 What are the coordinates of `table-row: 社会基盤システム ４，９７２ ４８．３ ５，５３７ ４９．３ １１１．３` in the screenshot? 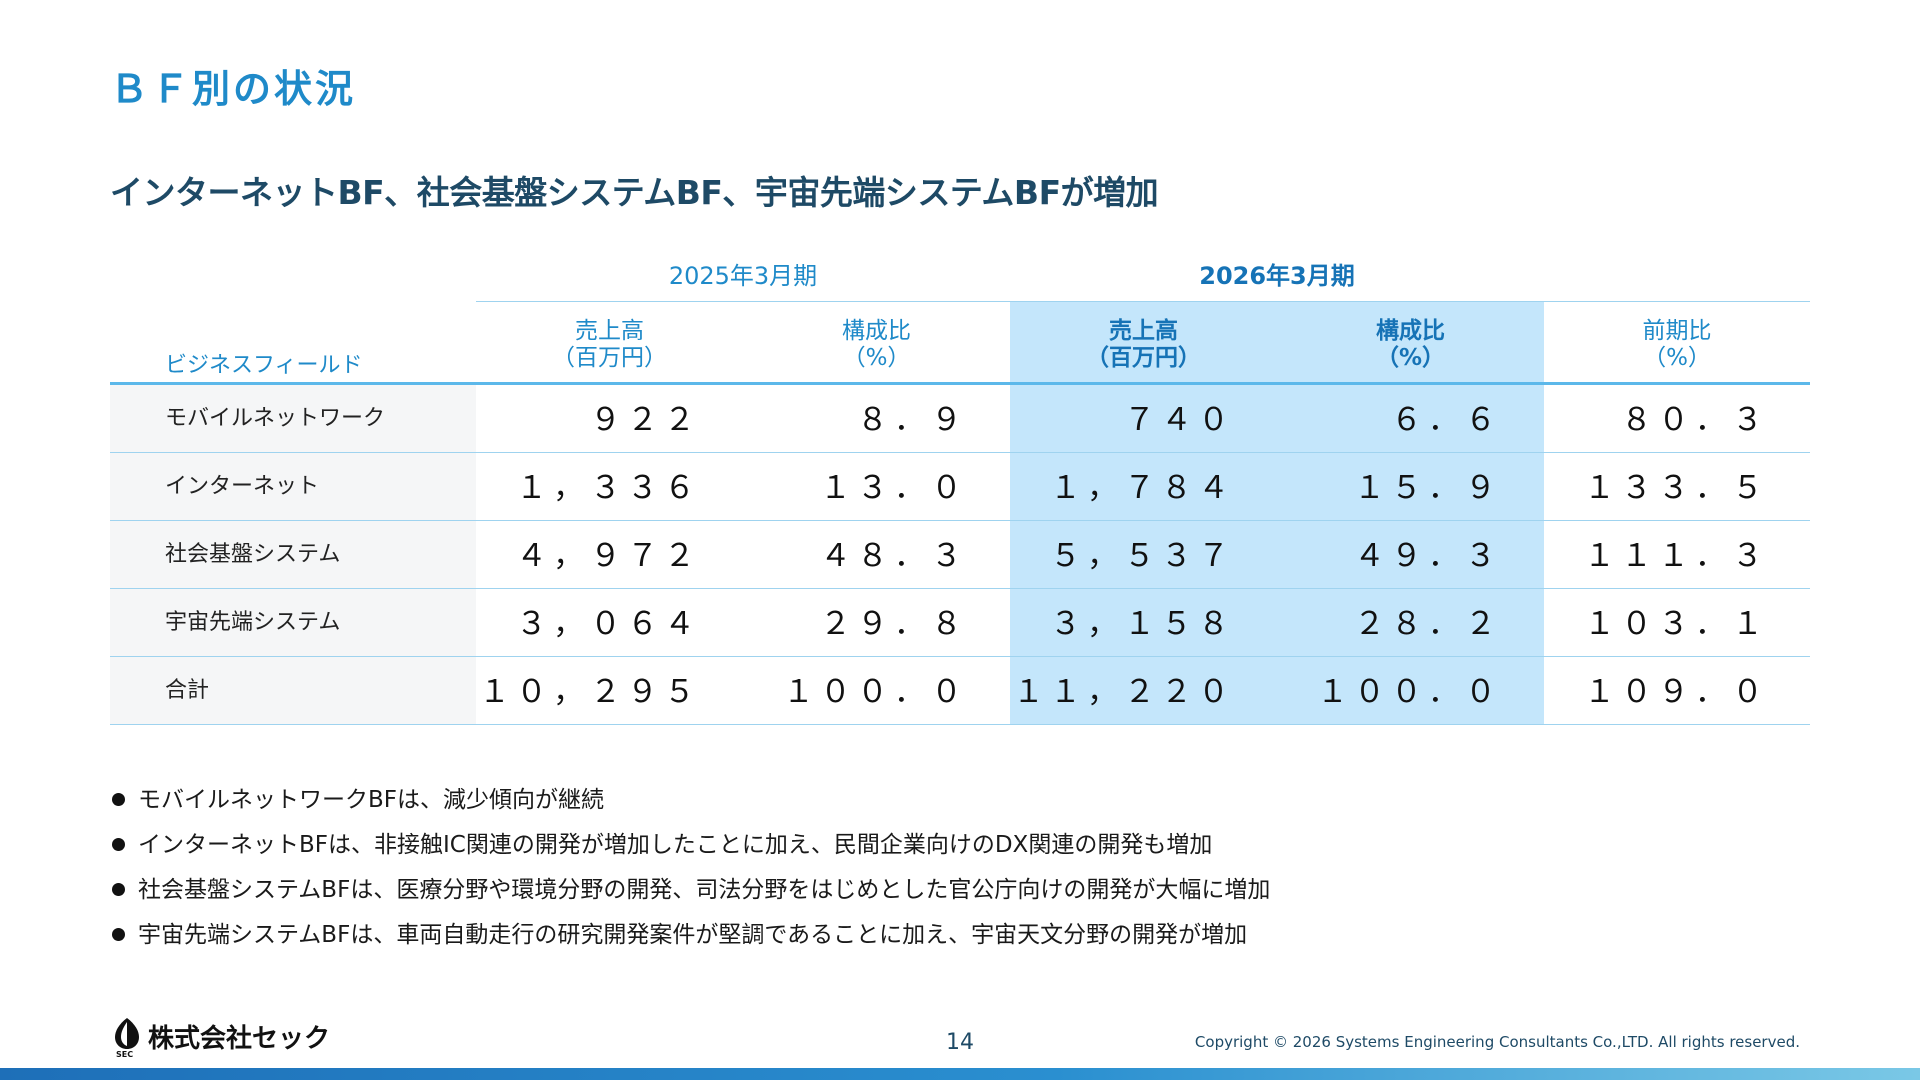 It's located at (960, 555).